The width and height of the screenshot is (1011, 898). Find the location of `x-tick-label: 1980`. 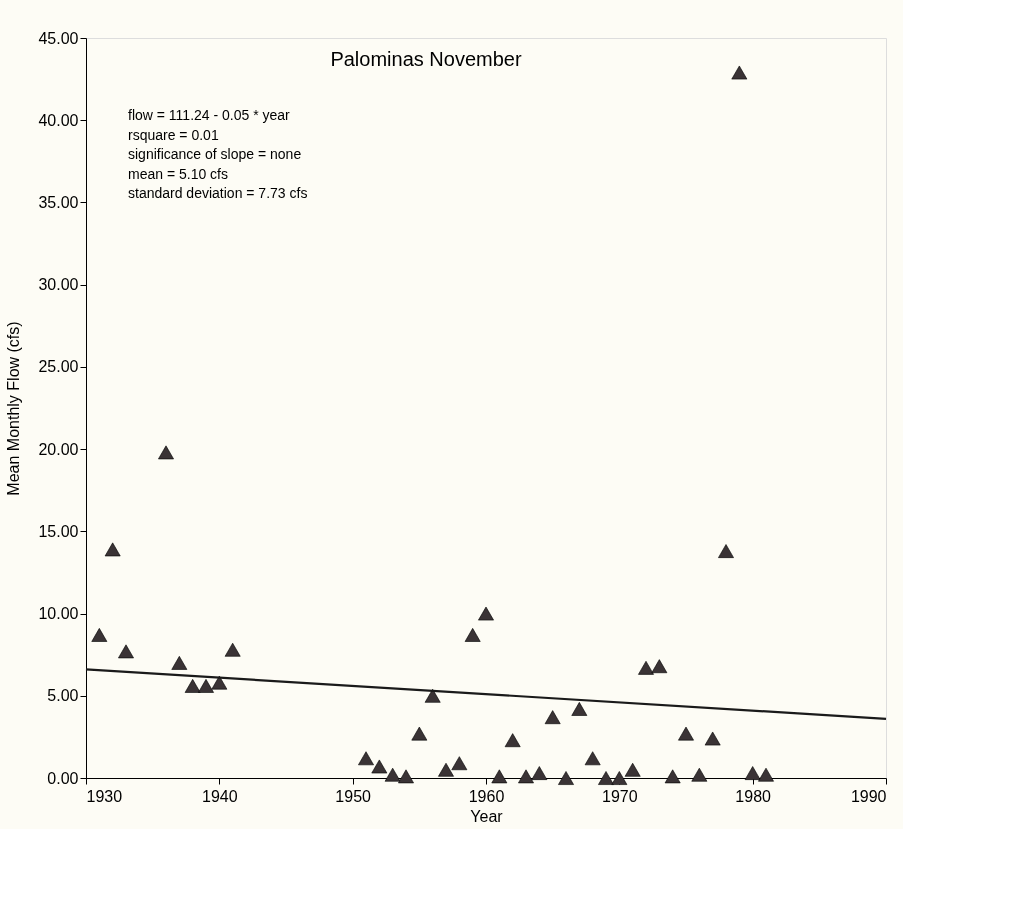

x-tick-label: 1980 is located at coordinates (753, 796).